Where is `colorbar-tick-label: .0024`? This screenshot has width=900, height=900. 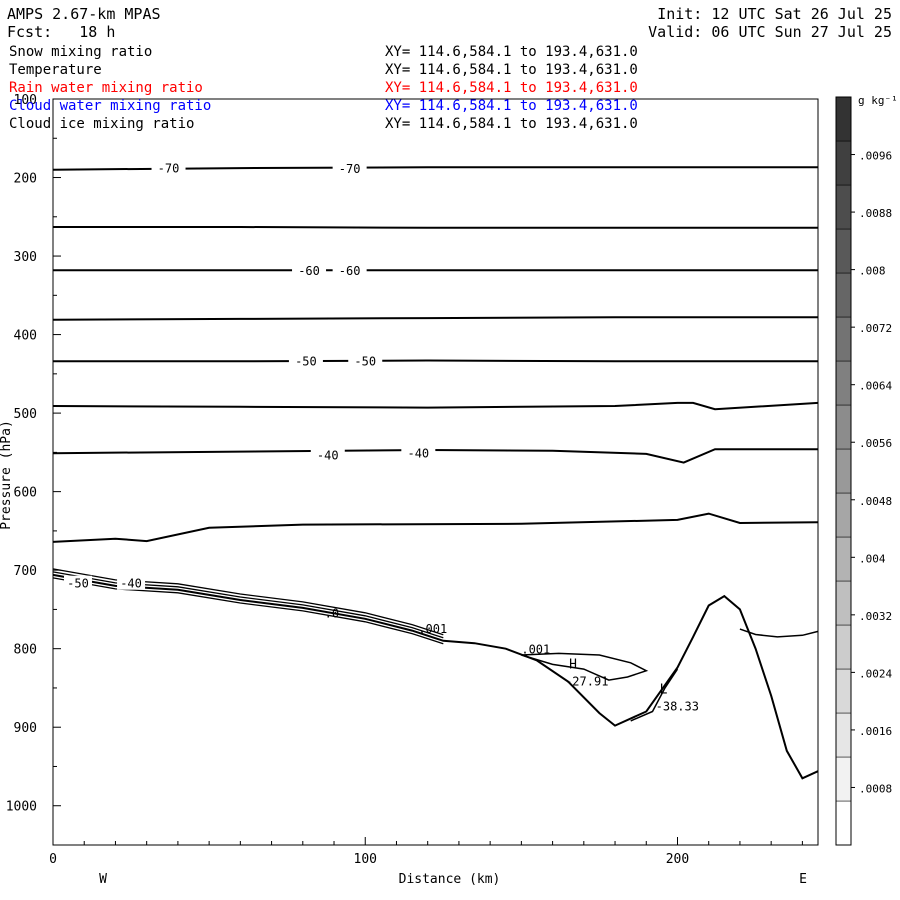 colorbar-tick-label: .0024 is located at coordinates (875, 673).